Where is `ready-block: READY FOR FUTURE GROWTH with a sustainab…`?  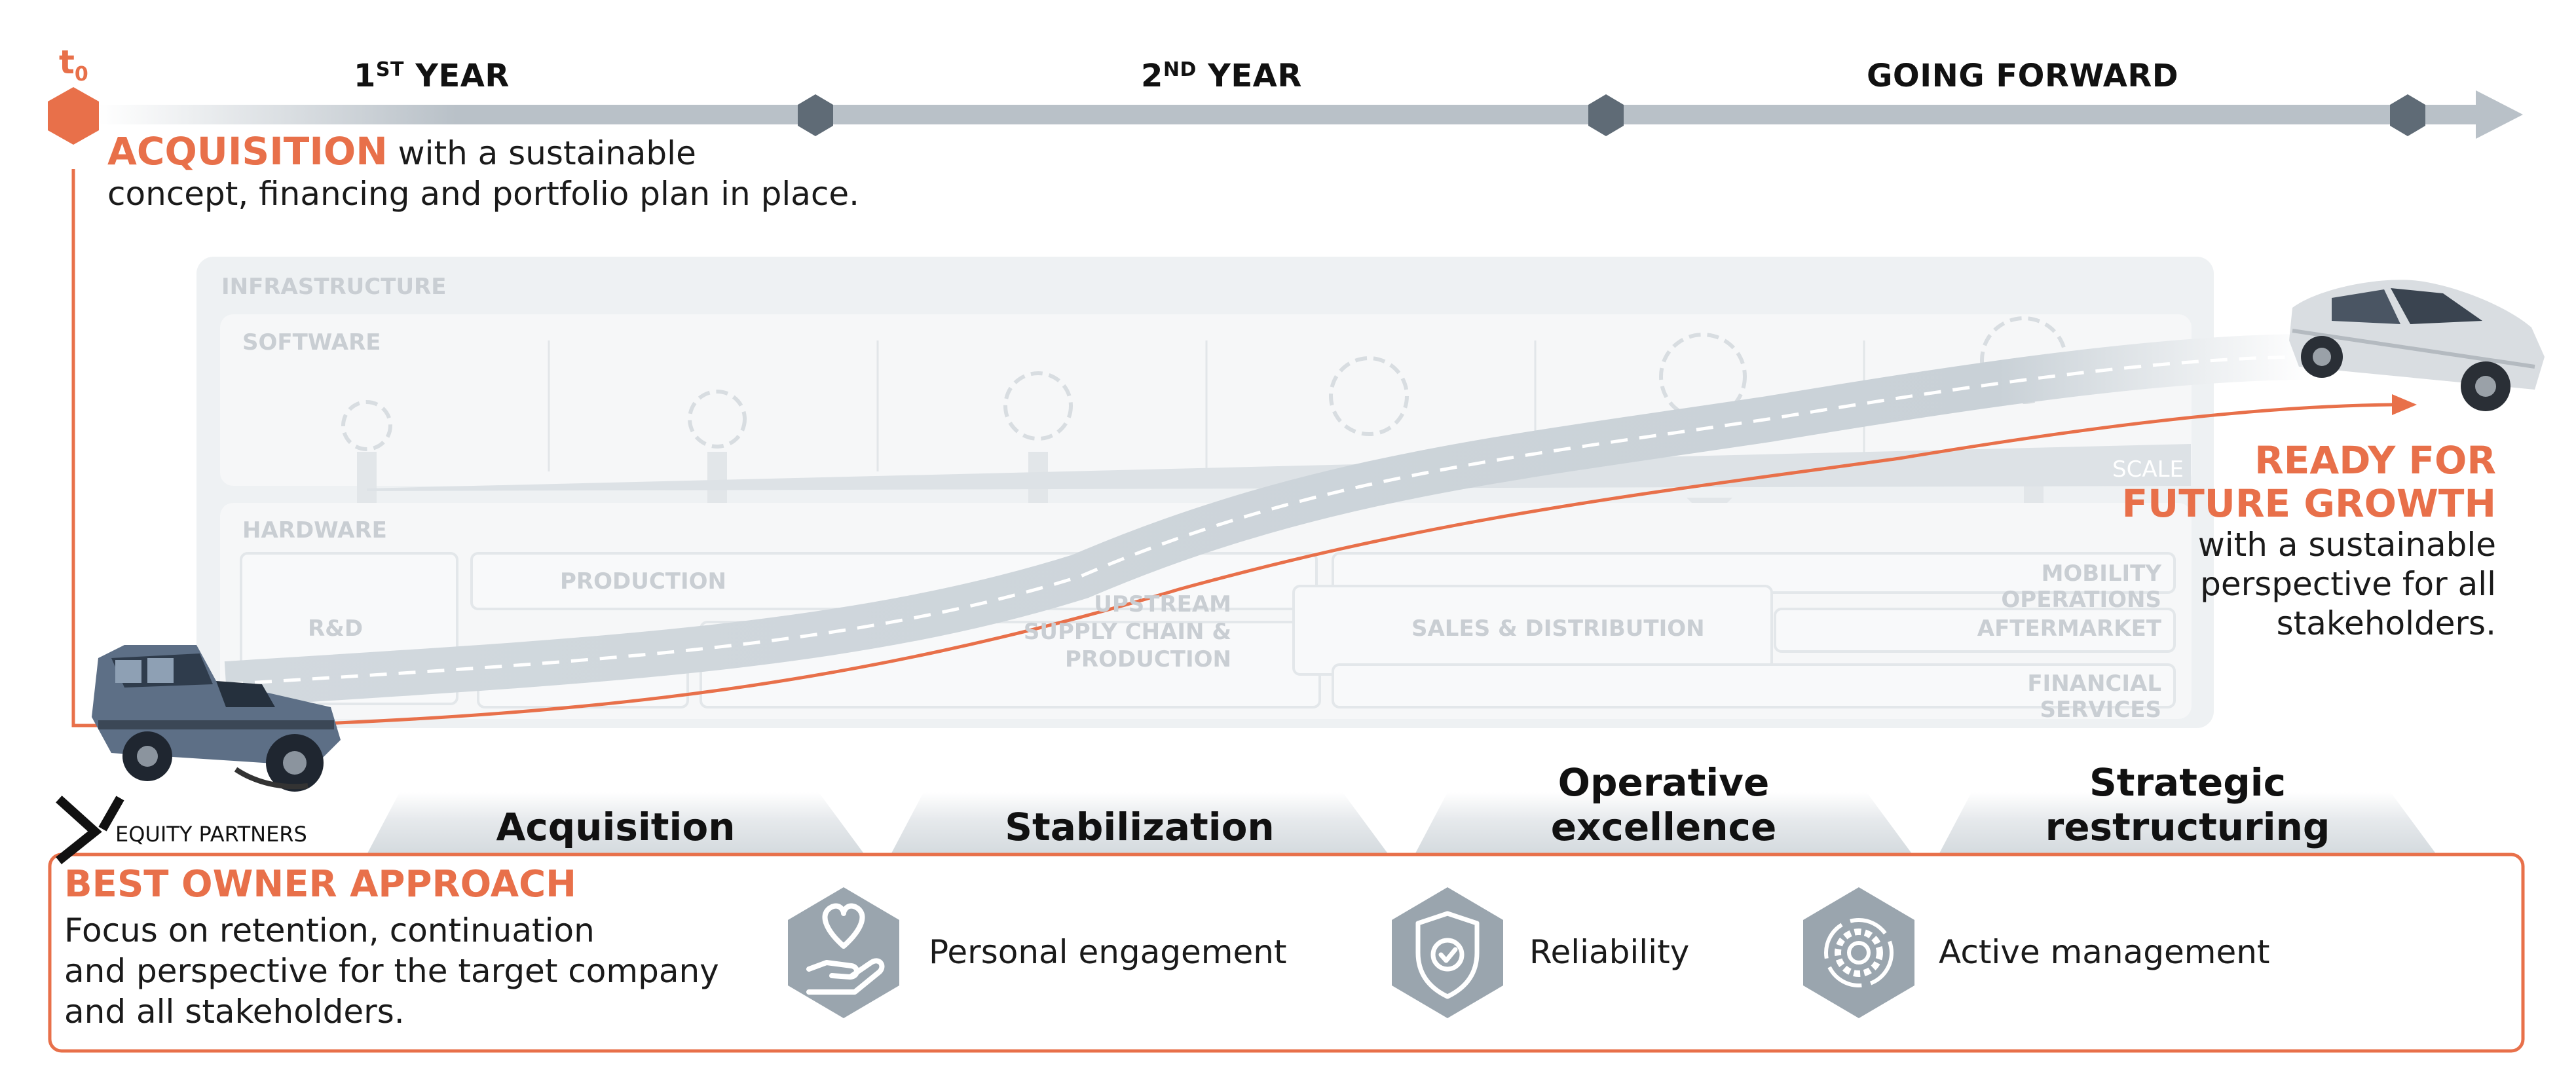
ready-block: READY FOR FUTURE GROWTH with a sustainab… is located at coordinates (2267, 541).